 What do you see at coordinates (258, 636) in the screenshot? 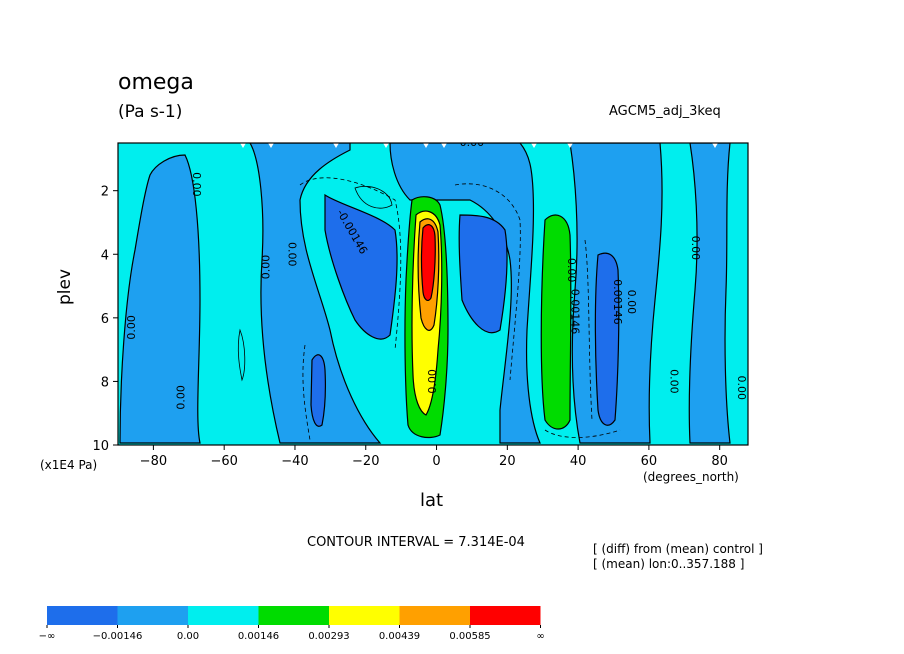
I see `colorbar-label: 0.00146` at bounding box center [258, 636].